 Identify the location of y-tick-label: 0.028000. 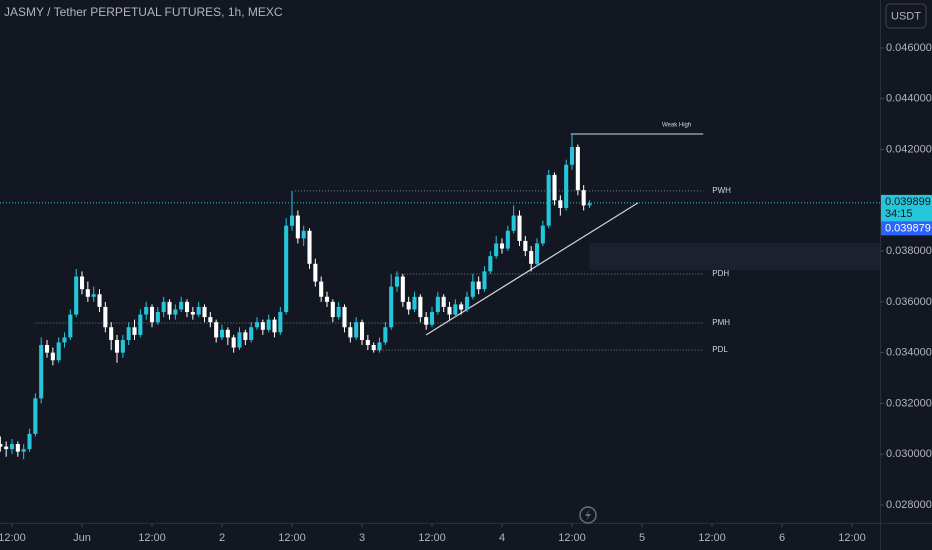
(909, 505).